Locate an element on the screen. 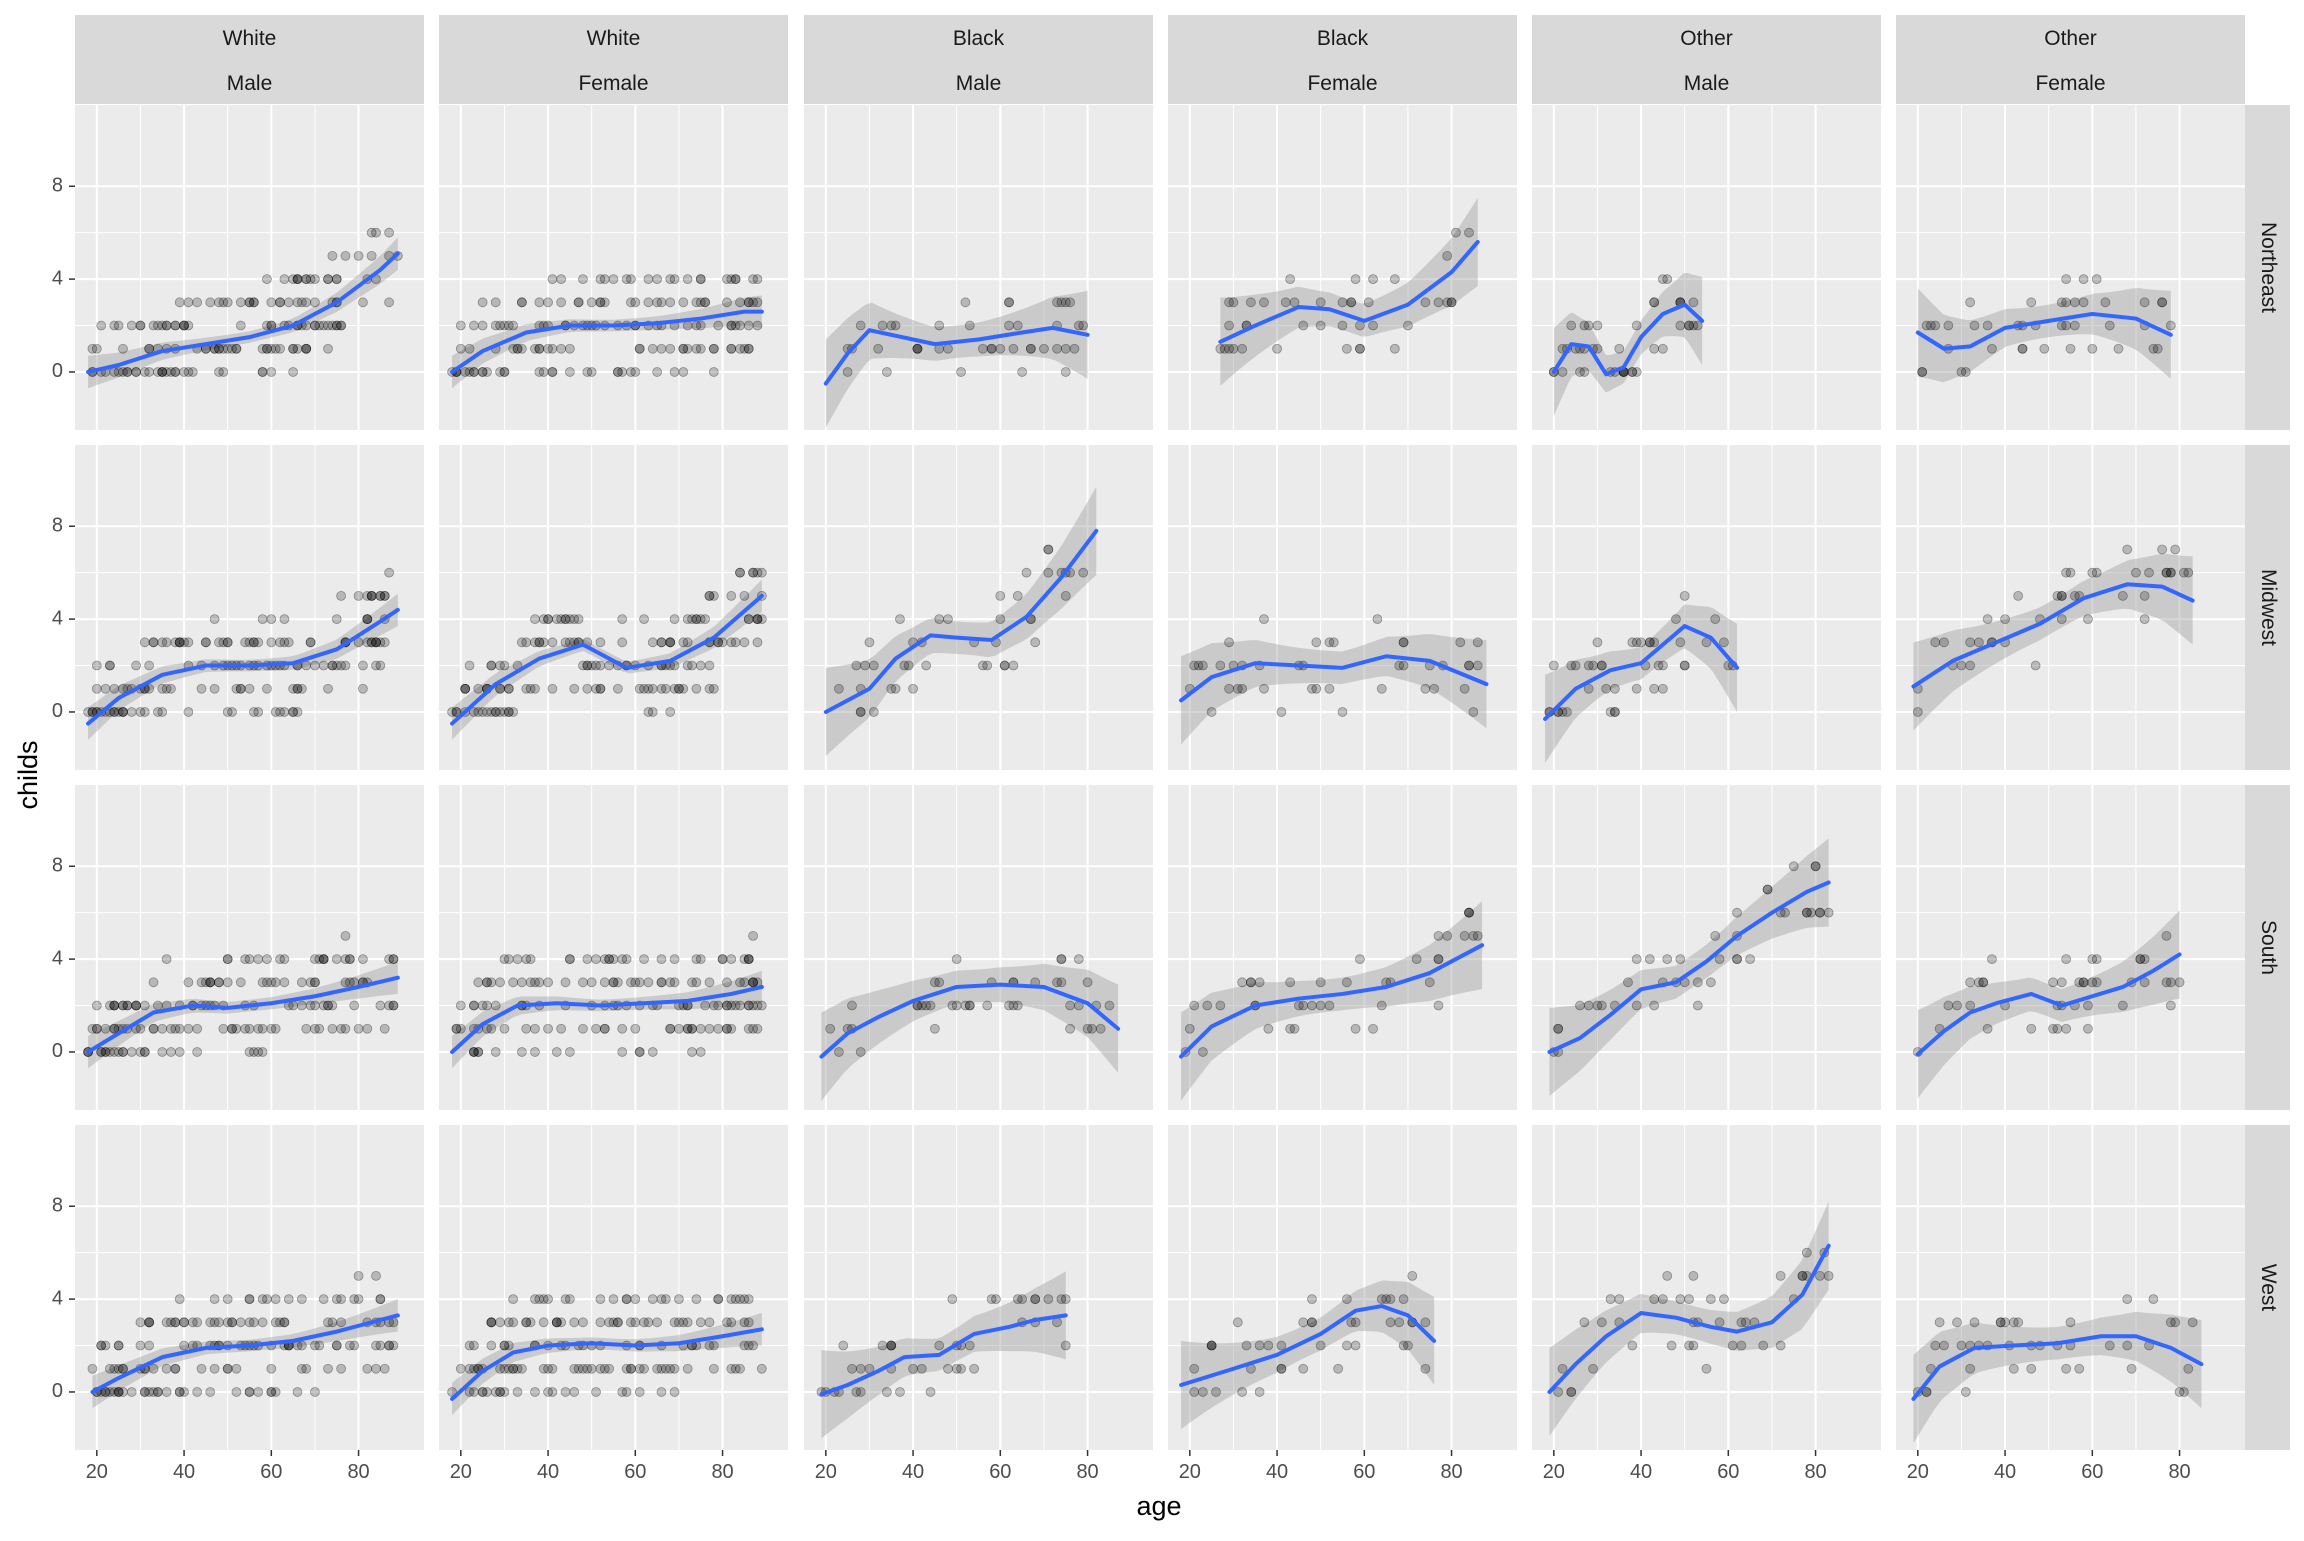 The width and height of the screenshot is (2304, 1541). y-tick-label: 0 is located at coordinates (57, 1391).